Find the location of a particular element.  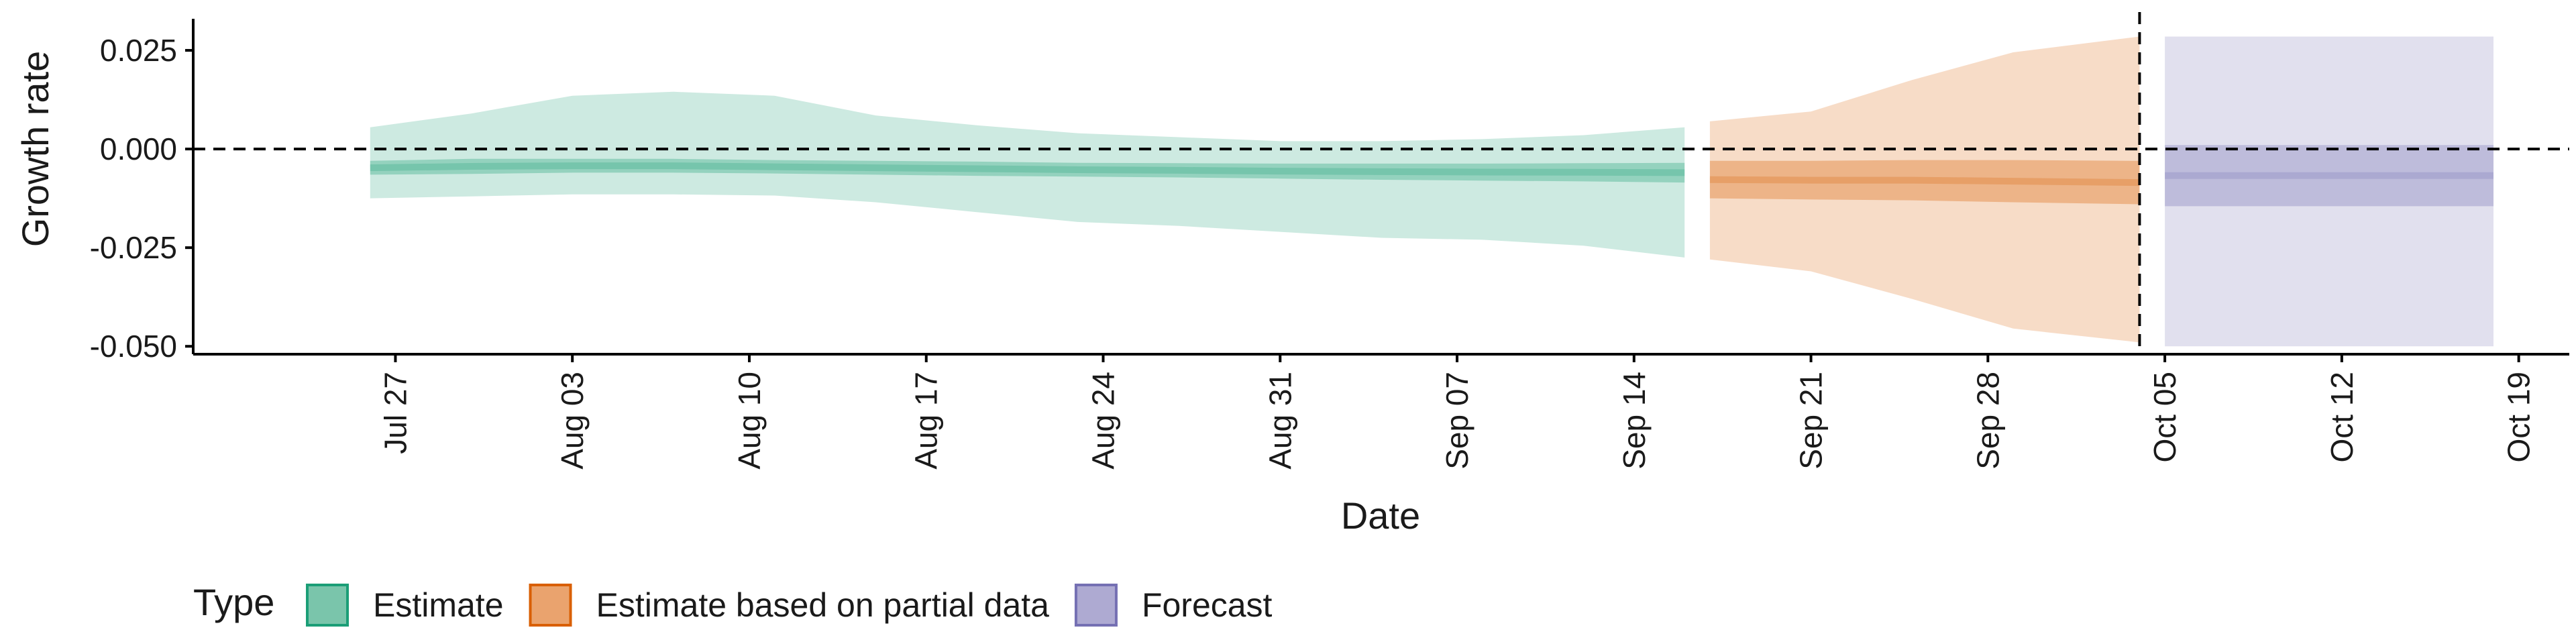

y-tick-label: -0.025 is located at coordinates (133, 247).